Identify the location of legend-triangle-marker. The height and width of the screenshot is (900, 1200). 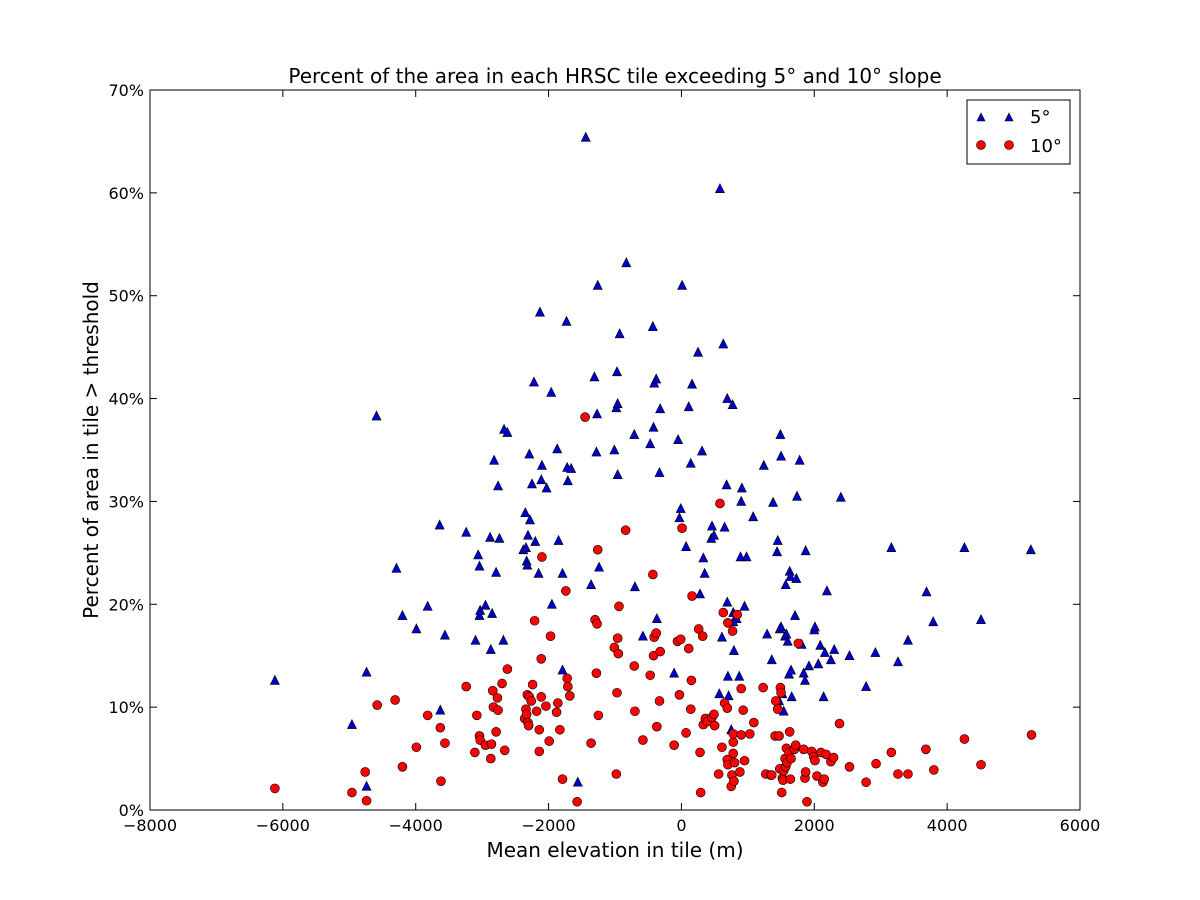
(981, 117).